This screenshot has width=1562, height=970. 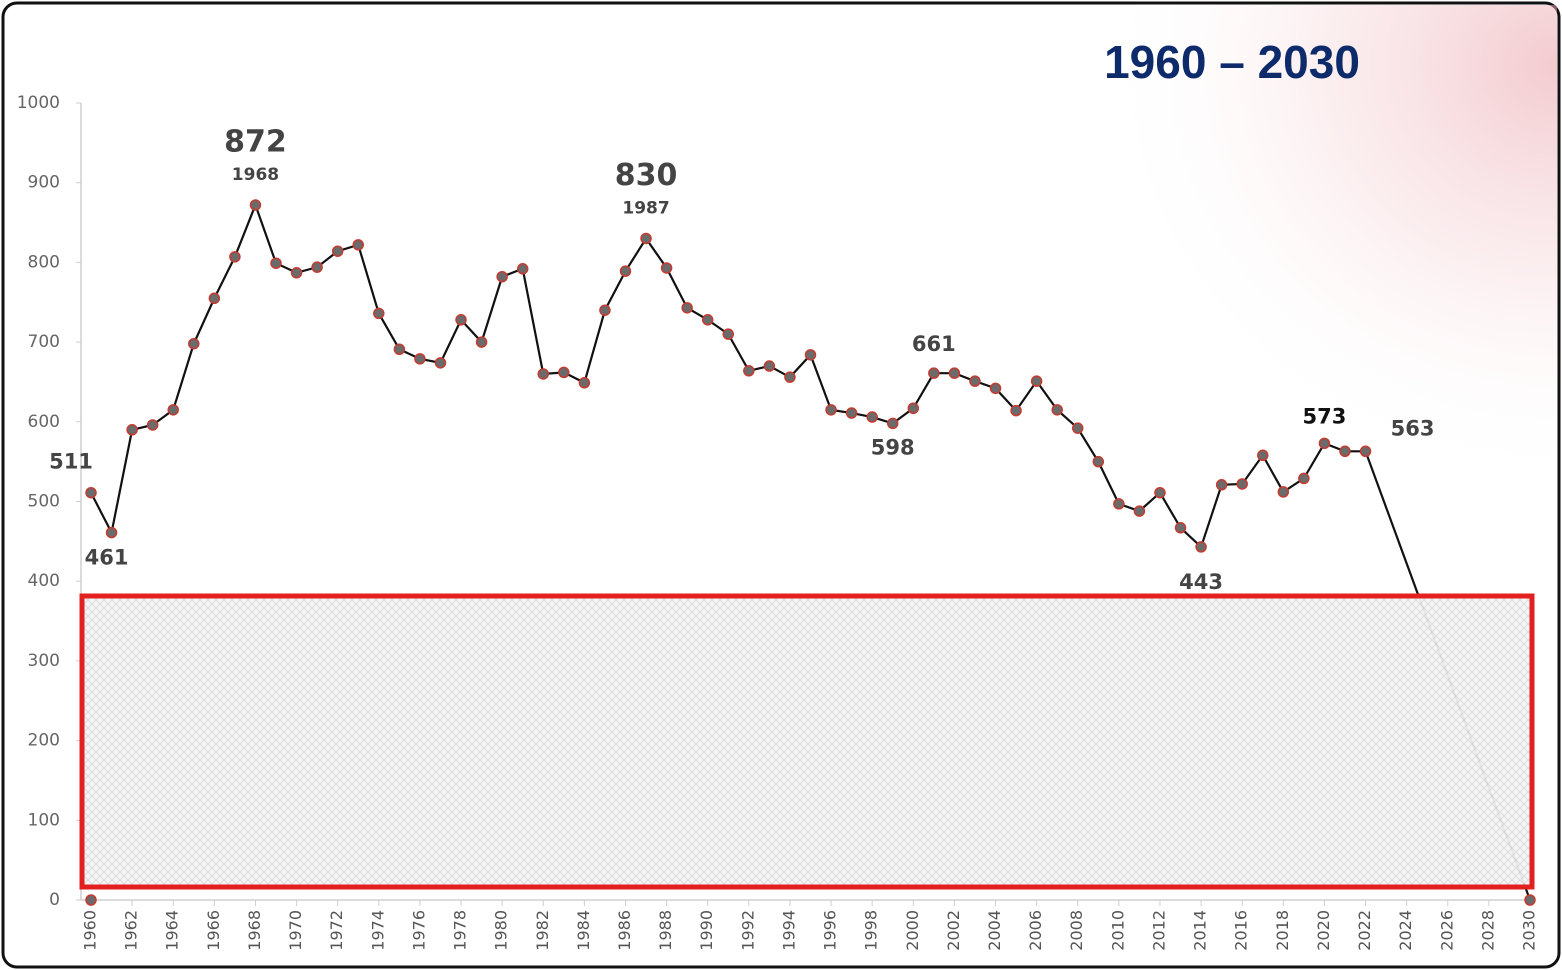 What do you see at coordinates (71, 462) in the screenshot?
I see `data-label: 511` at bounding box center [71, 462].